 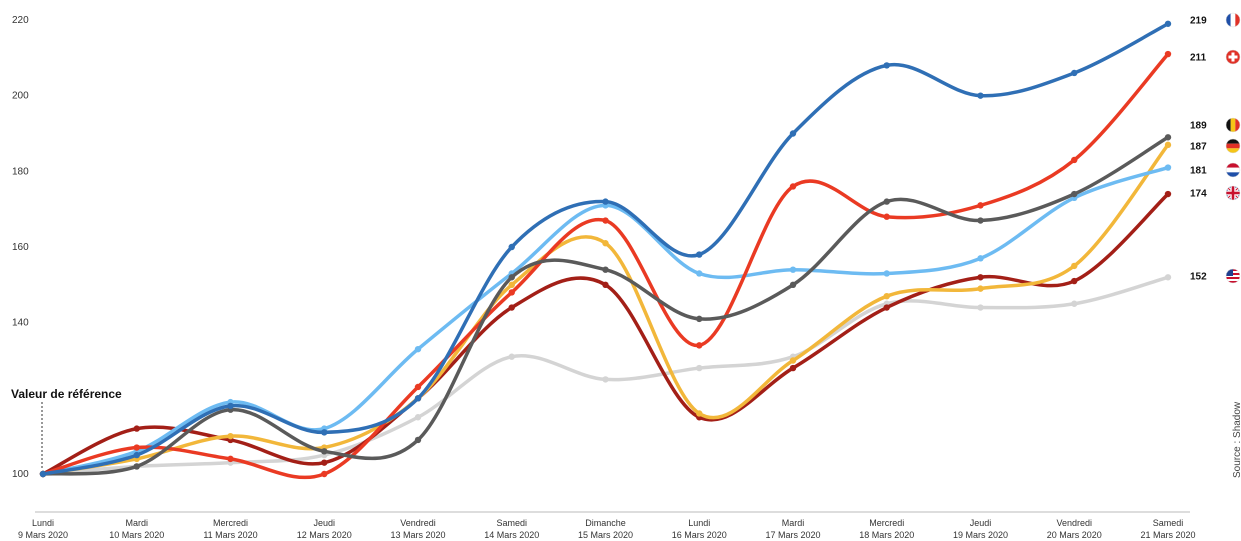 What do you see at coordinates (793, 523) in the screenshot?
I see `x-tick-day: Mardi` at bounding box center [793, 523].